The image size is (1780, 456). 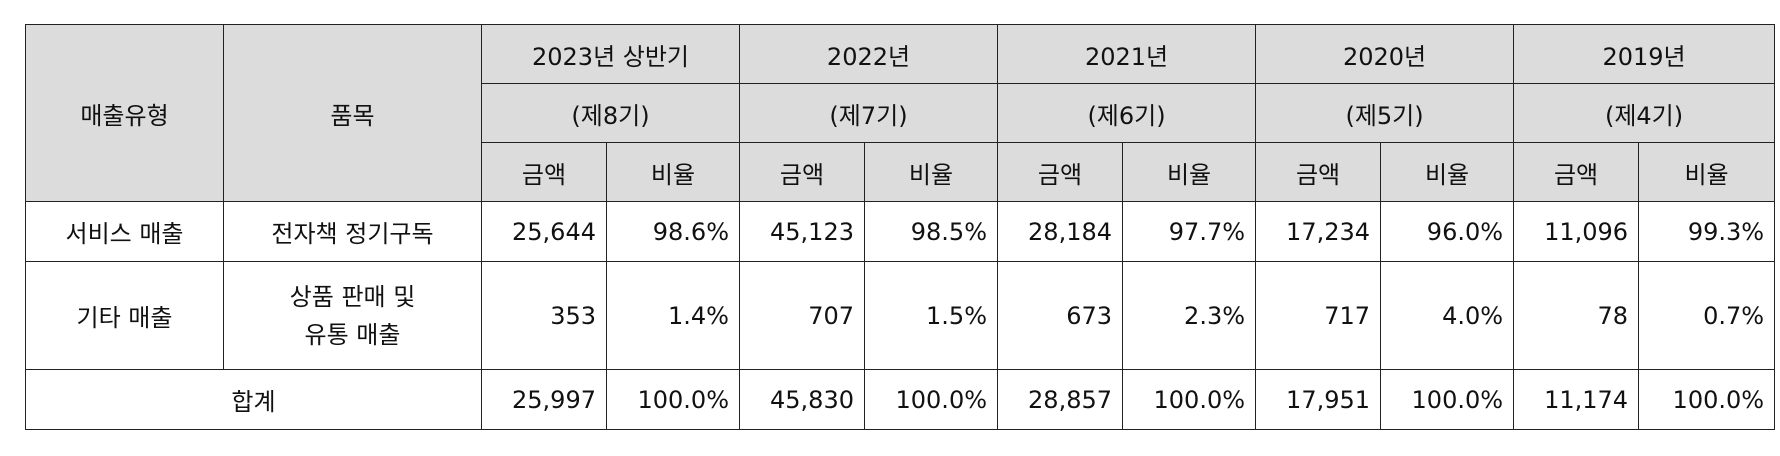 What do you see at coordinates (1644, 54) in the screenshot?
I see `header-period-year: 2019년` at bounding box center [1644, 54].